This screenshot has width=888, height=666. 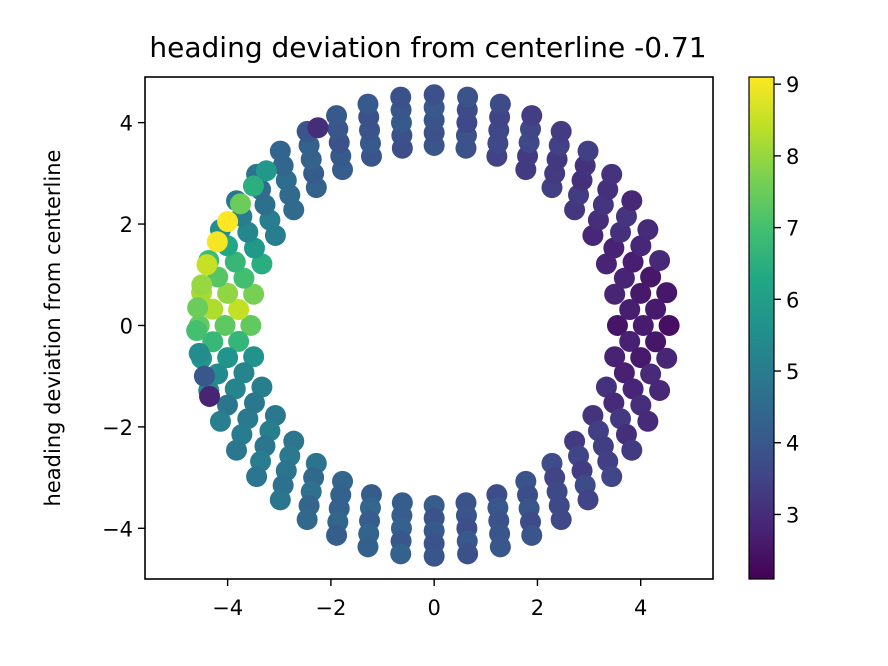 I want to click on y-axis-ticks: −4 −2 0 2 4, so click(x=123, y=326).